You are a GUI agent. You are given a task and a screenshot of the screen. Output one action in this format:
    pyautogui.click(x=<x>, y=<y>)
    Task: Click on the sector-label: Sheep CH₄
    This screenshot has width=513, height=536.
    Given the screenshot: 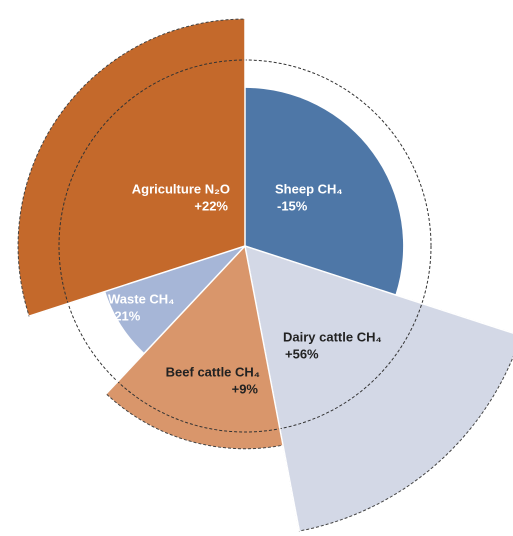 What is the action you would take?
    pyautogui.click(x=309, y=188)
    